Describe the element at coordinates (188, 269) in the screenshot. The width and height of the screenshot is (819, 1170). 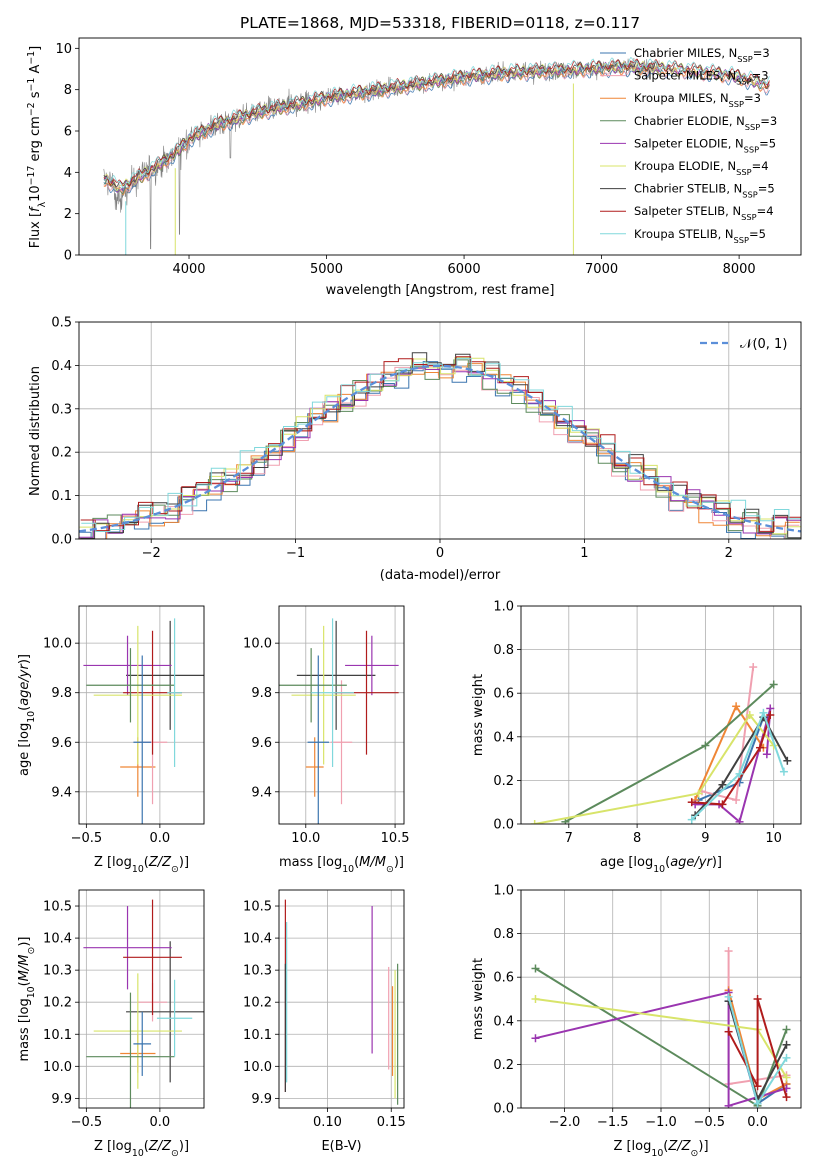
I see `x-tick-label: 4000` at that location.